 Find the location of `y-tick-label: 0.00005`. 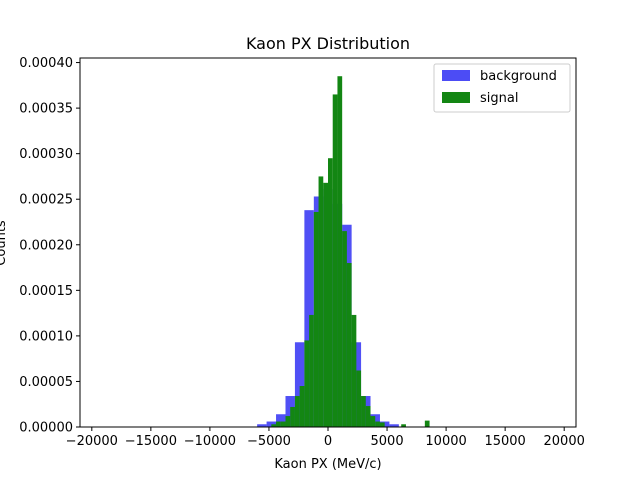

y-tick-label: 0.00005 is located at coordinates (46, 382).